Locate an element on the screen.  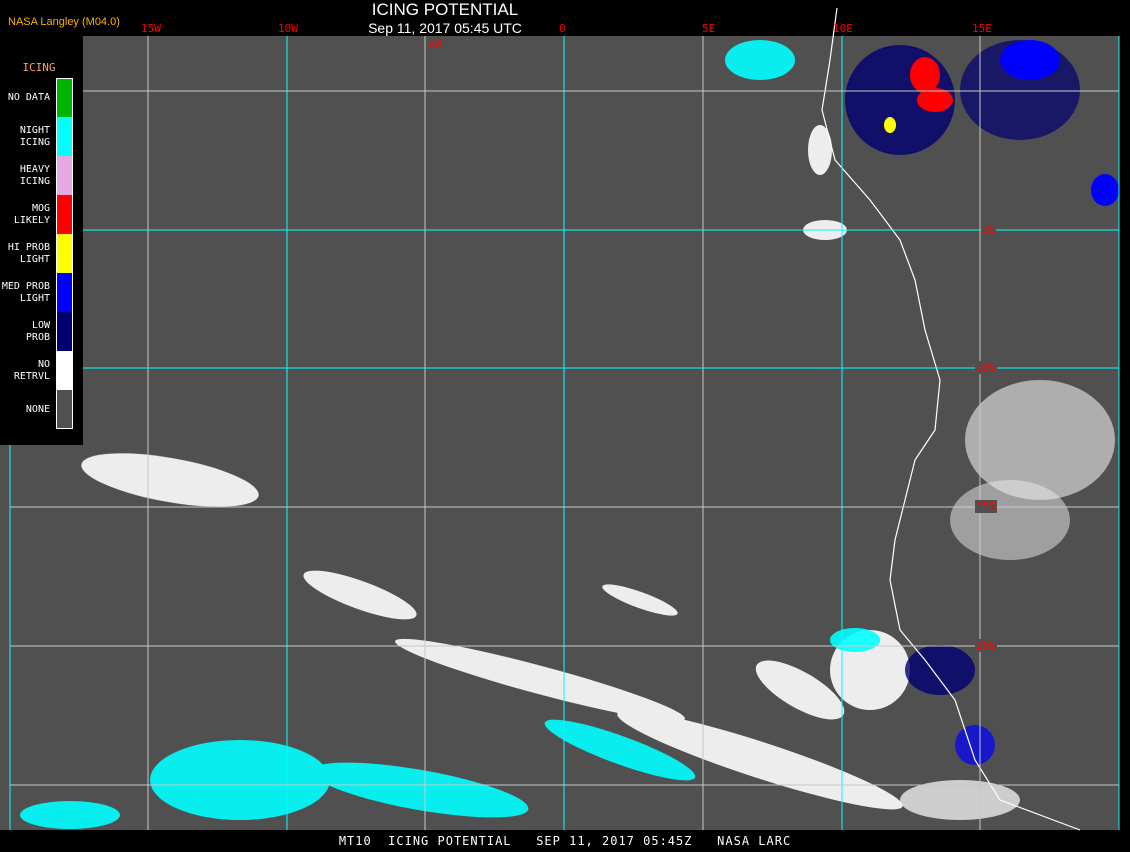
lon-label: 15E is located at coordinates (982, 28).